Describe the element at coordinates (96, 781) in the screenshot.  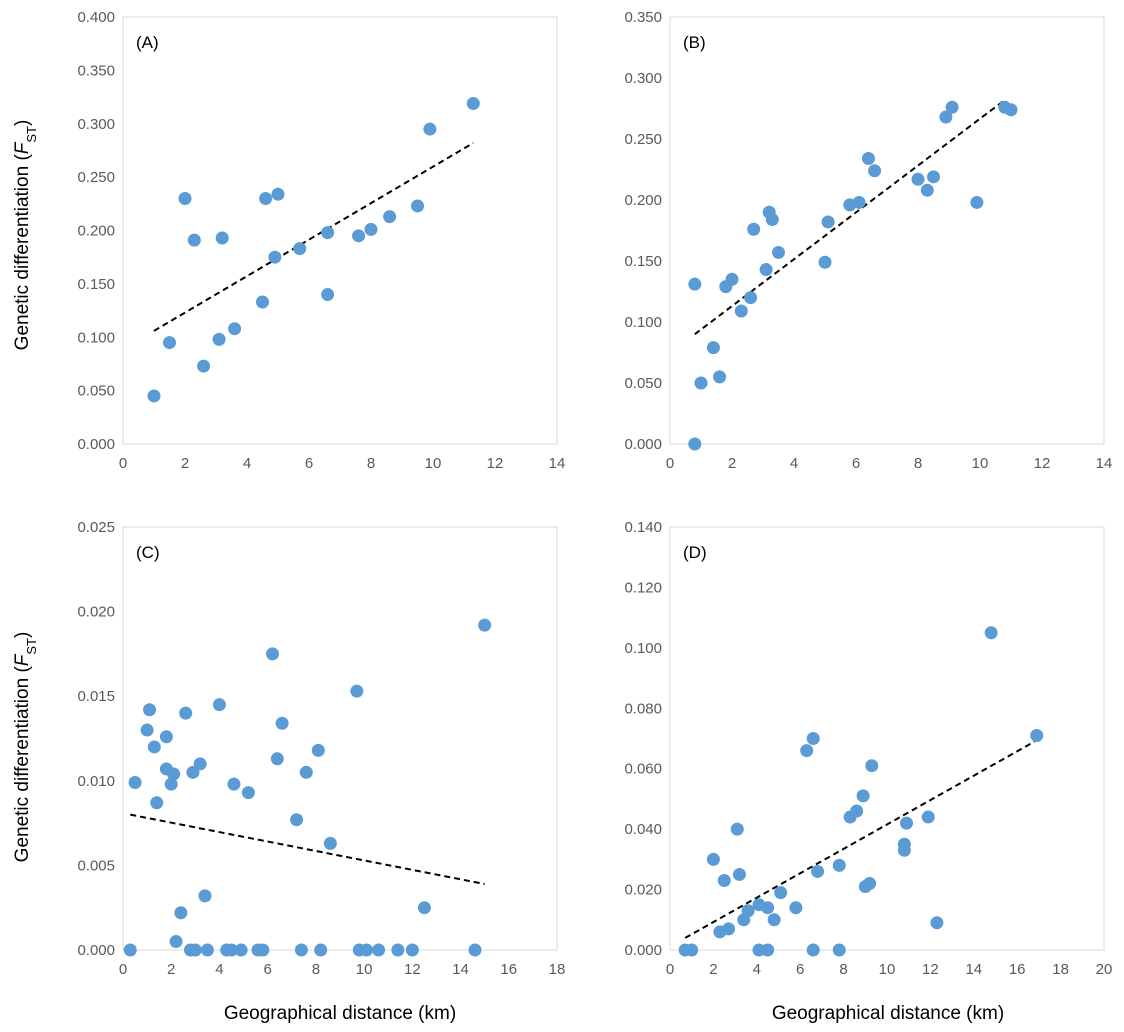
I see `y-tick-label: 0.010` at that location.